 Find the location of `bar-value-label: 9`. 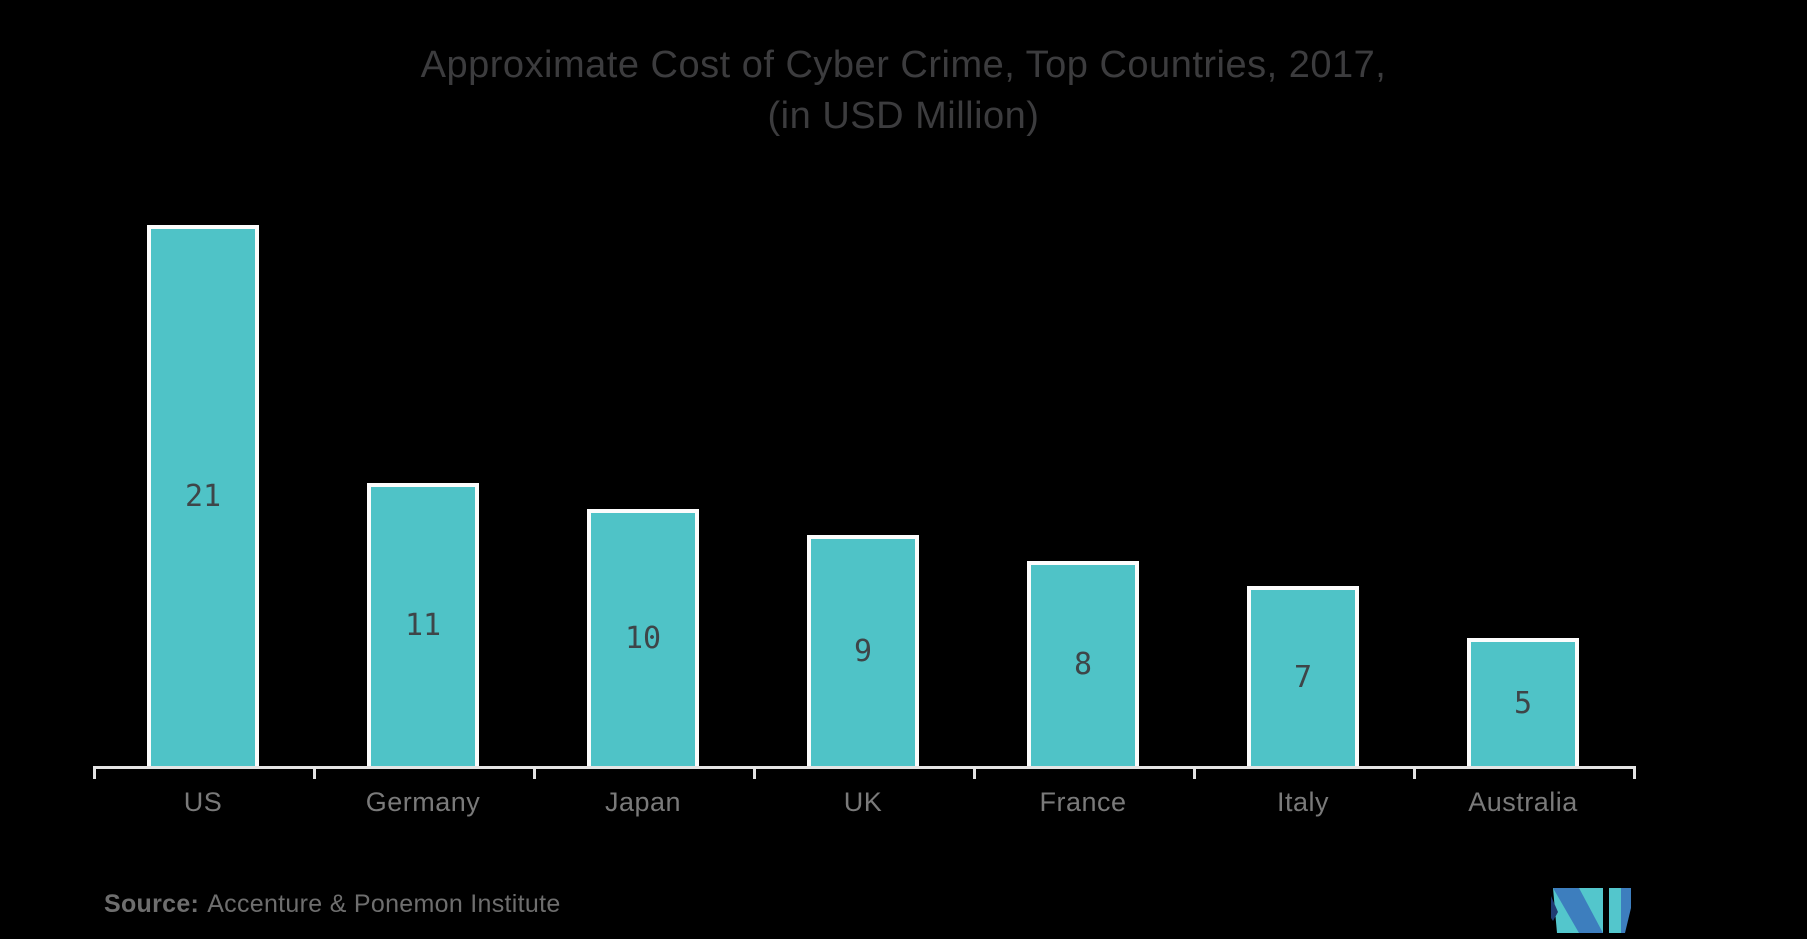

bar-value-label: 9 is located at coordinates (863, 652).